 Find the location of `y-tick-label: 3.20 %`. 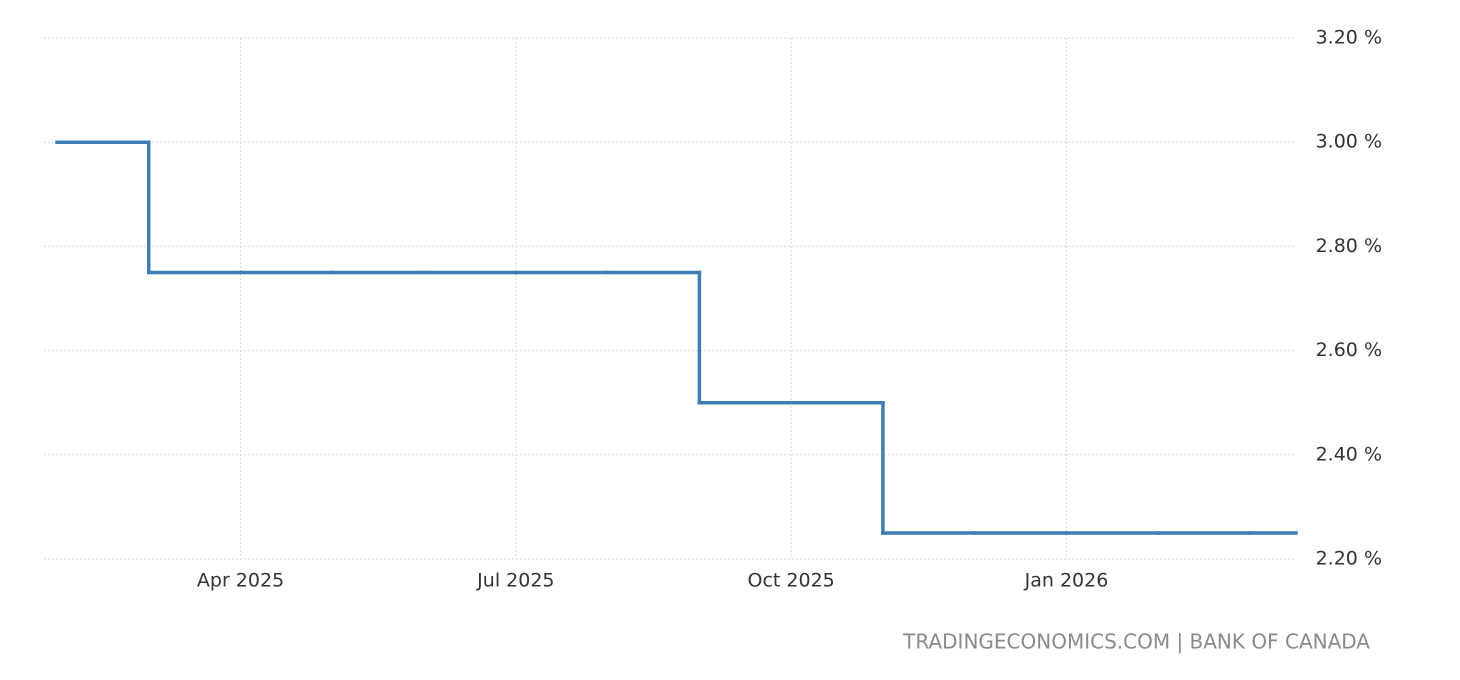

y-tick-label: 3.20 % is located at coordinates (1349, 38).